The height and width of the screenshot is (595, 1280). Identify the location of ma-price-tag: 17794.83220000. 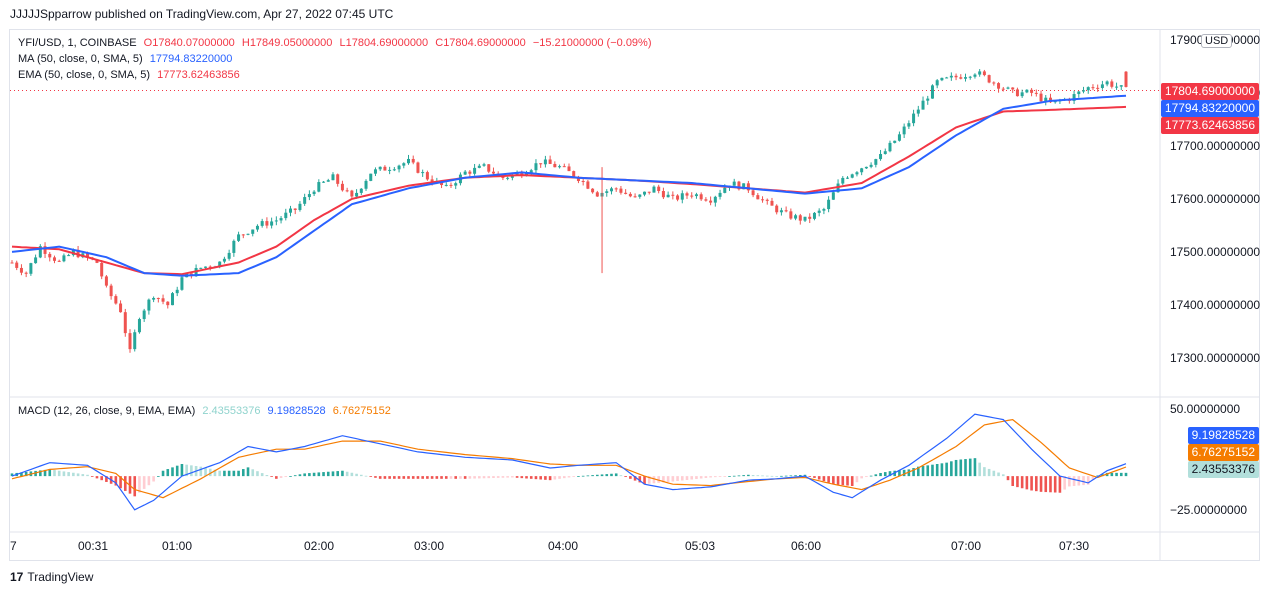
(1209, 108).